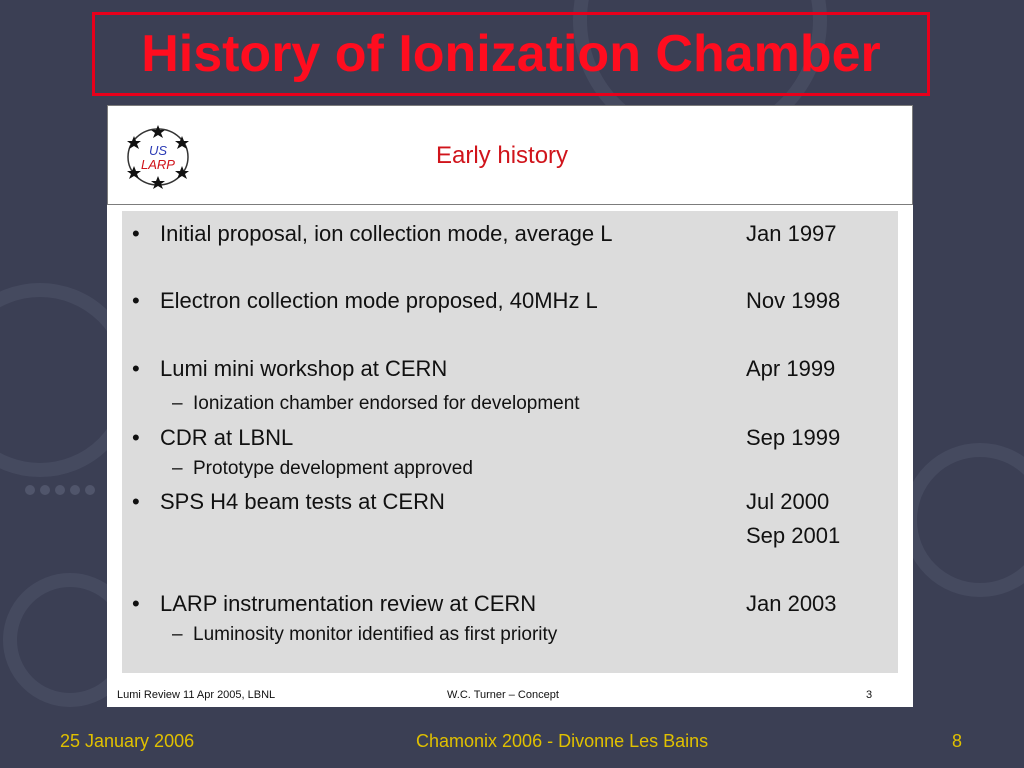  I want to click on item-date: Sep 2001, so click(793, 535).